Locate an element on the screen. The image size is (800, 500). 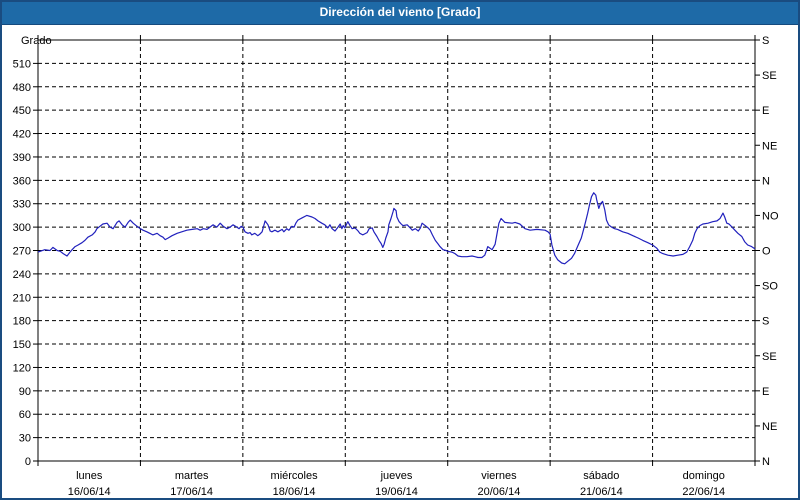
y-axis-tick-label: 360 is located at coordinates (22, 181).